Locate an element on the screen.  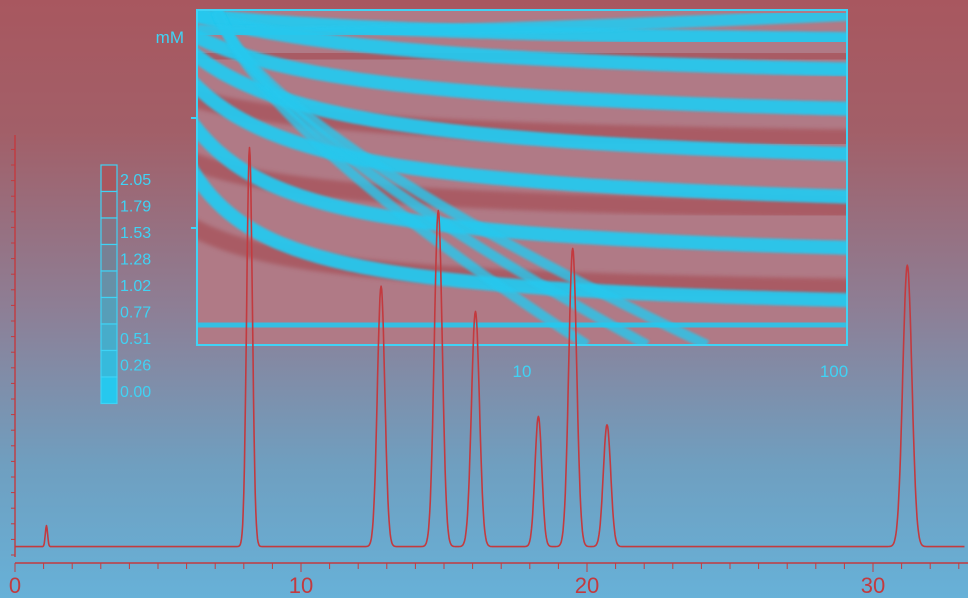
colorscale-label: 0.00 is located at coordinates (135, 392).